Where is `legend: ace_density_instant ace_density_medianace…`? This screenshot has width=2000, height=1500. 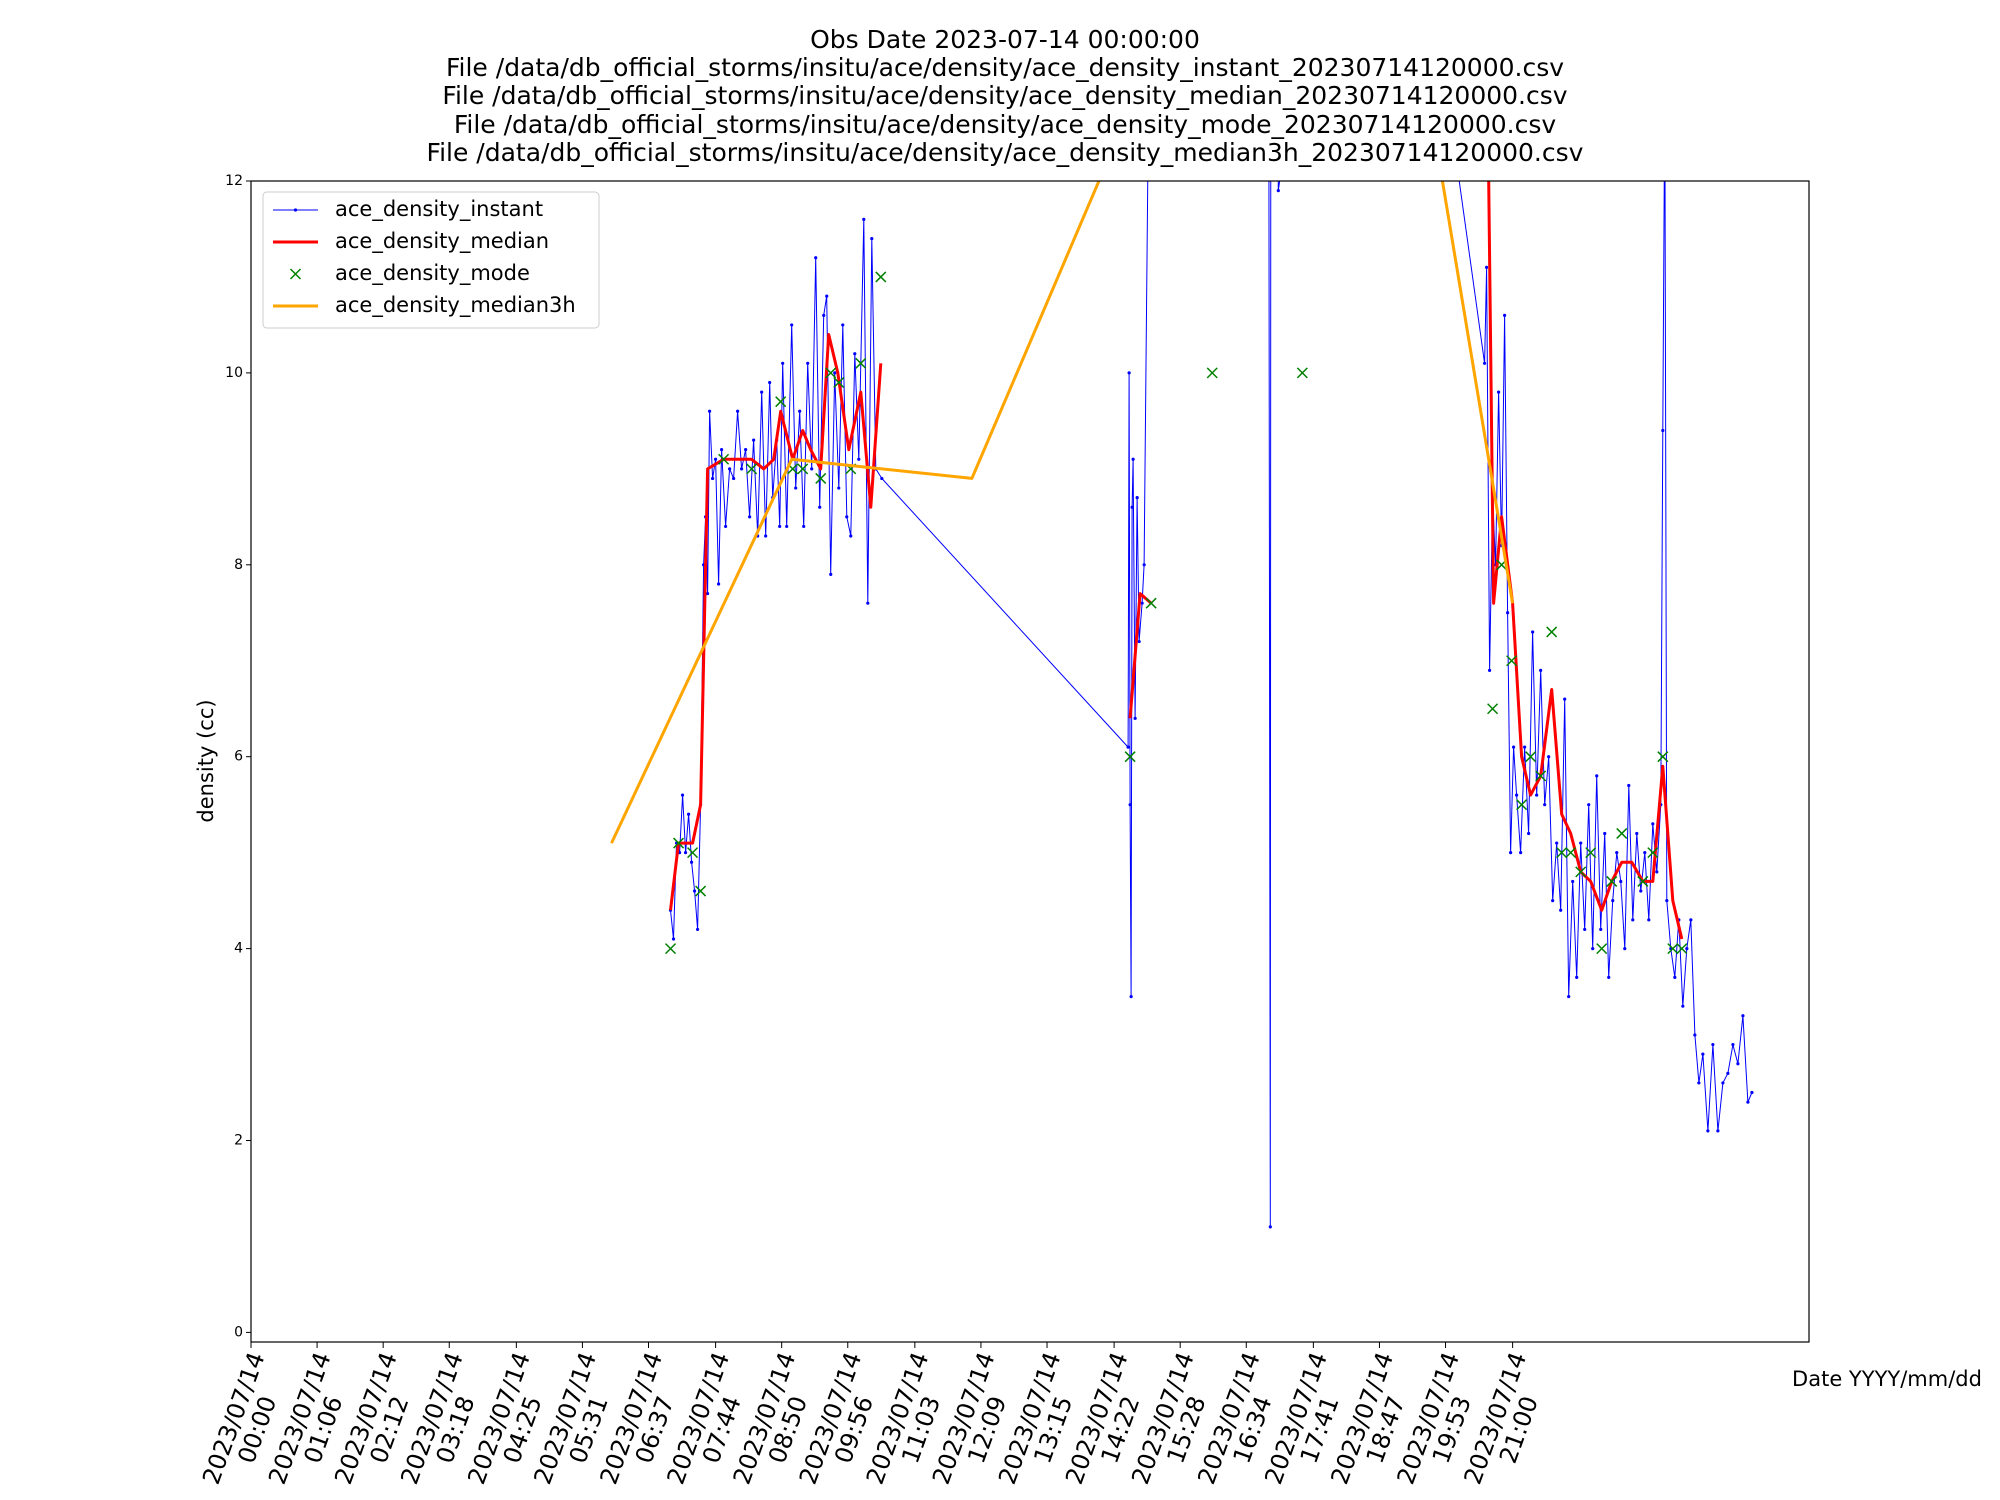 legend: ace_density_instant ace_density_medianace… is located at coordinates (431, 260).